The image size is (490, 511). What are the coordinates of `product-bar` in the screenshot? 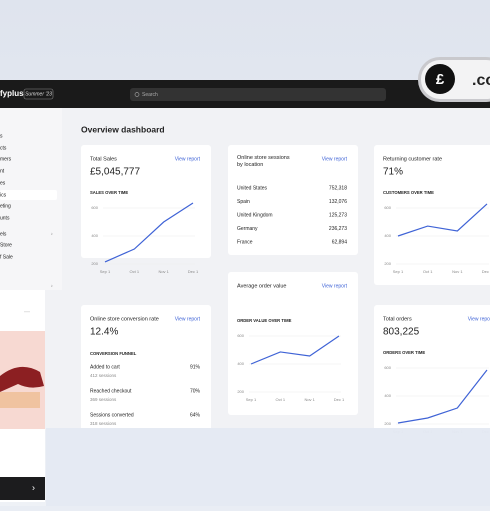 It's located at (22, 488).